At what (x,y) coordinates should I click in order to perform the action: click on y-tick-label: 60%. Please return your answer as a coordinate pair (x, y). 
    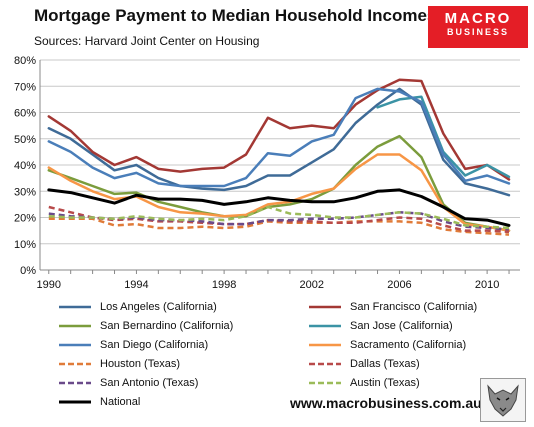
    Looking at the image, I should click on (25, 114).